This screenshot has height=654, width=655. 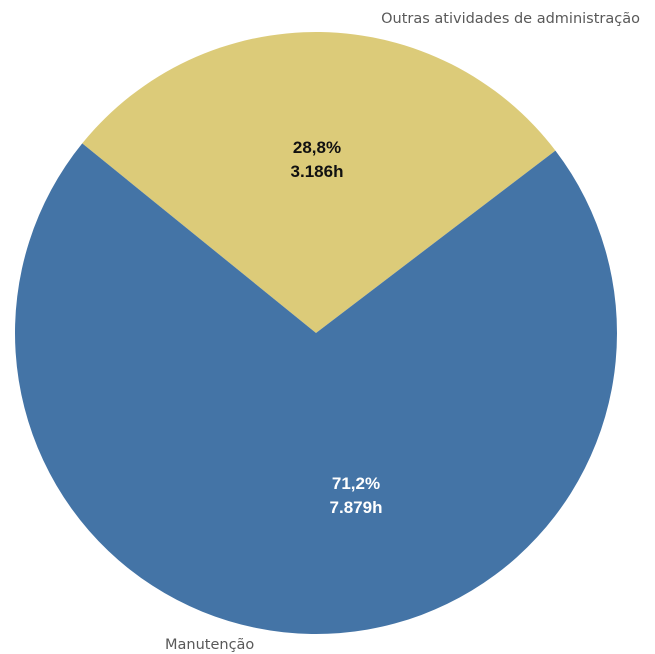 I want to click on category-label-manutencao: Manutenção, so click(x=209, y=645).